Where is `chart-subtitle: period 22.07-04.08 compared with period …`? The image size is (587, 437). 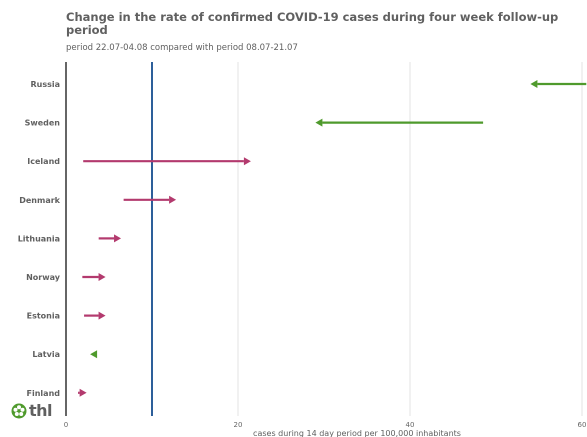
chart-subtitle: period 22.07-04.08 compared with period … is located at coordinates (182, 48).